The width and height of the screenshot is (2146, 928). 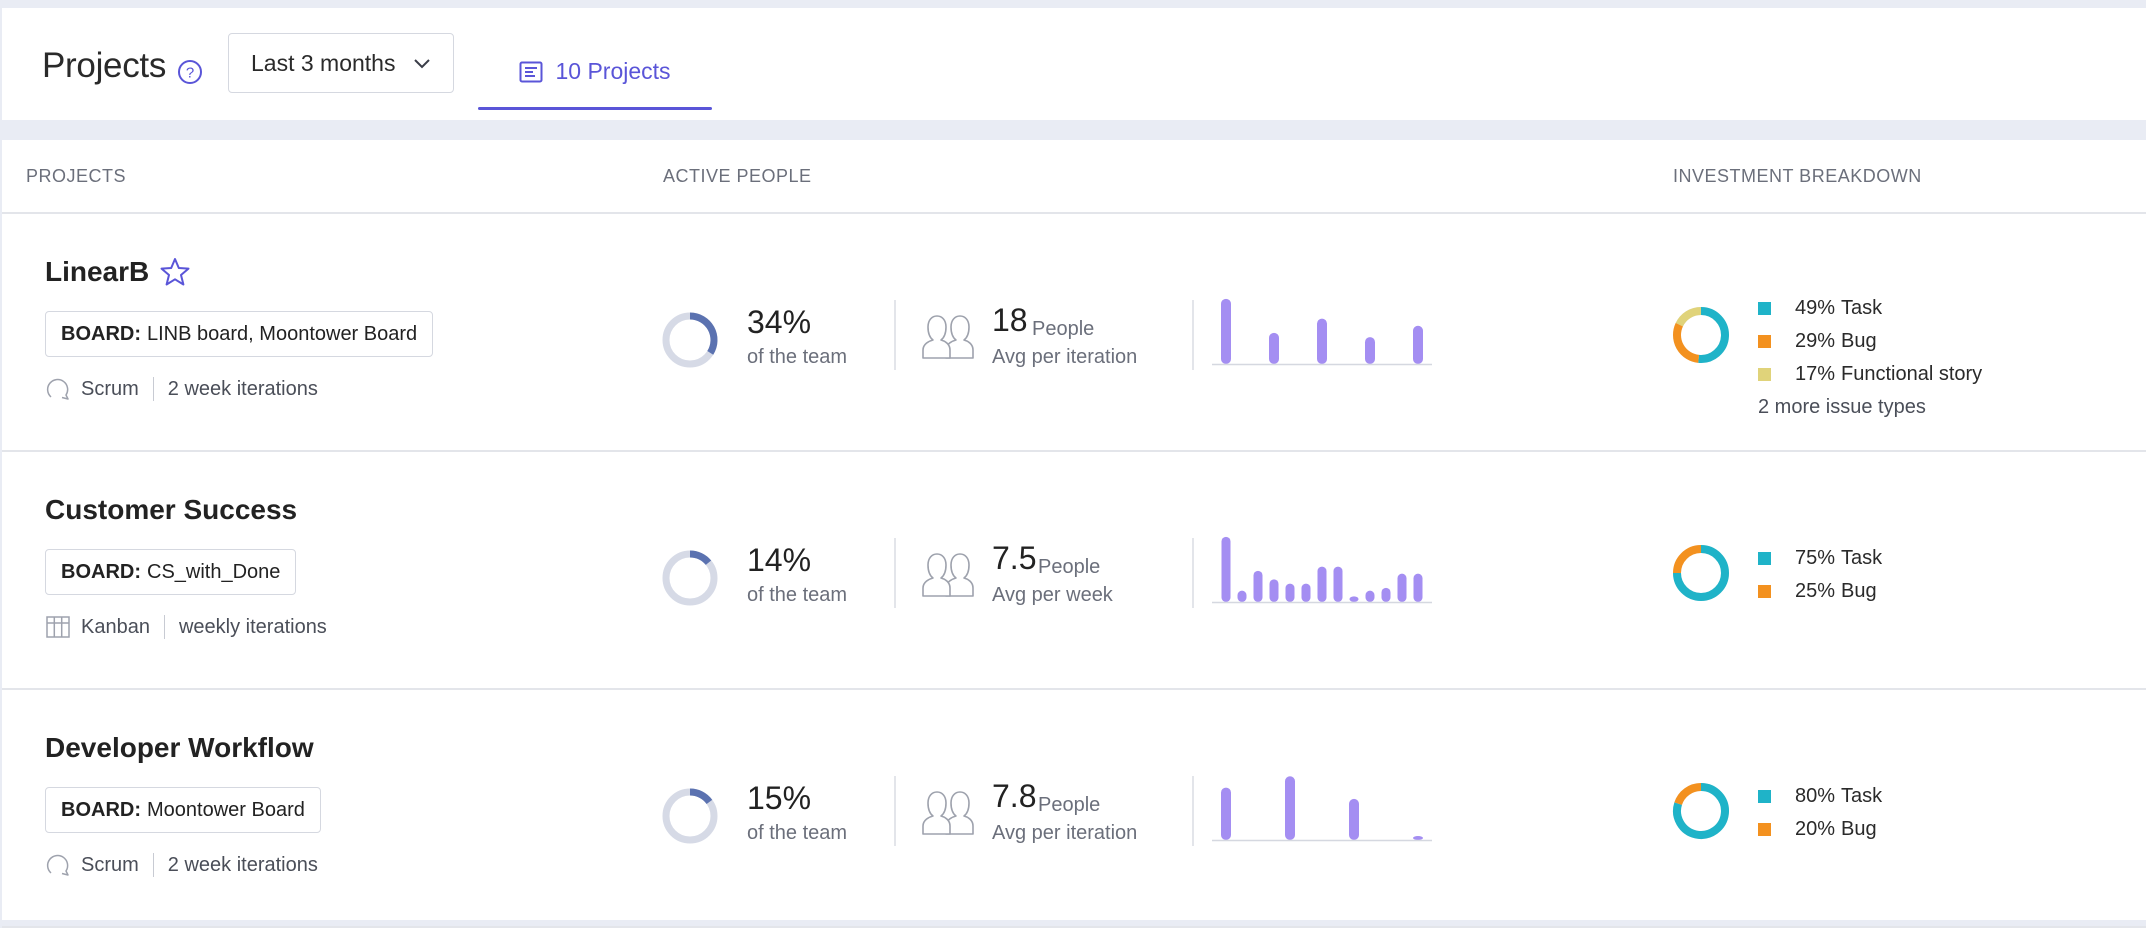 I want to click on column-header-active-people: ACTIVE PEOPLE, so click(x=737, y=176).